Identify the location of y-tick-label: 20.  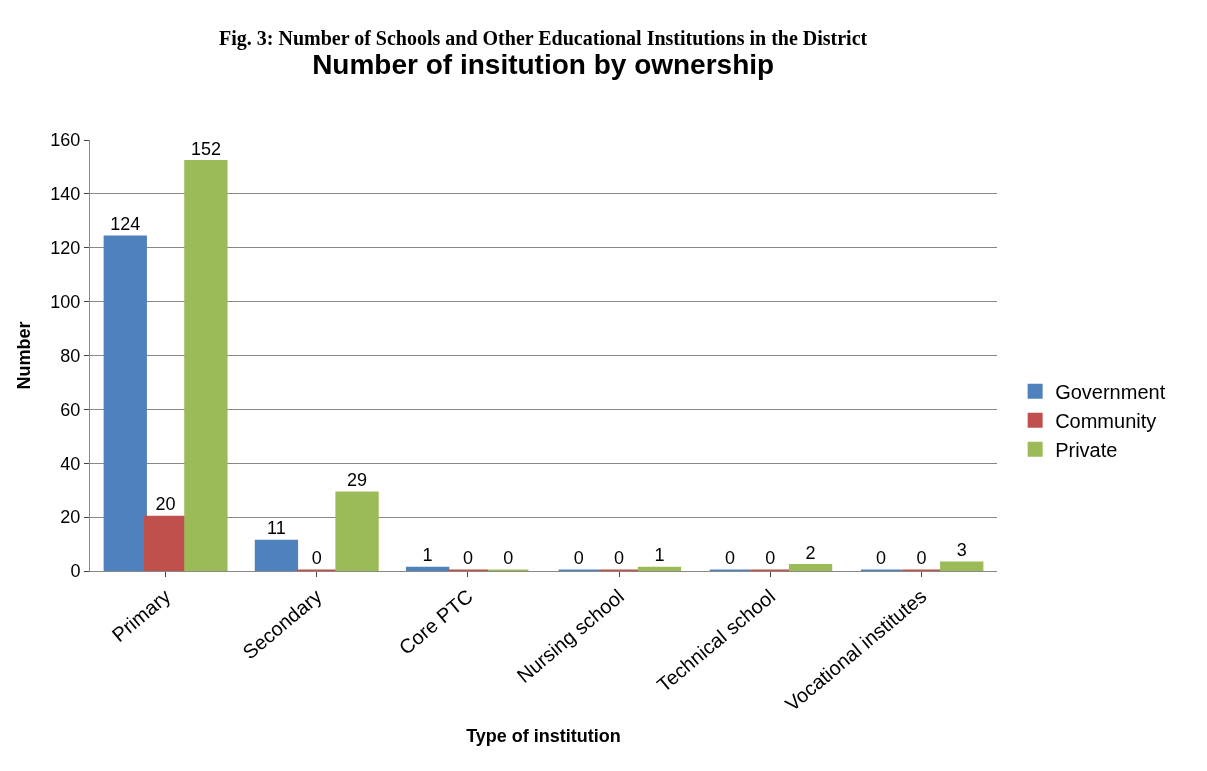
(70, 517).